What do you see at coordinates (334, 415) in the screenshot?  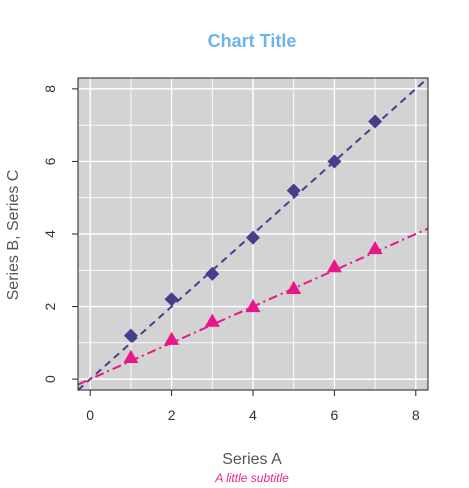 I see `x-tick-label: 6` at bounding box center [334, 415].